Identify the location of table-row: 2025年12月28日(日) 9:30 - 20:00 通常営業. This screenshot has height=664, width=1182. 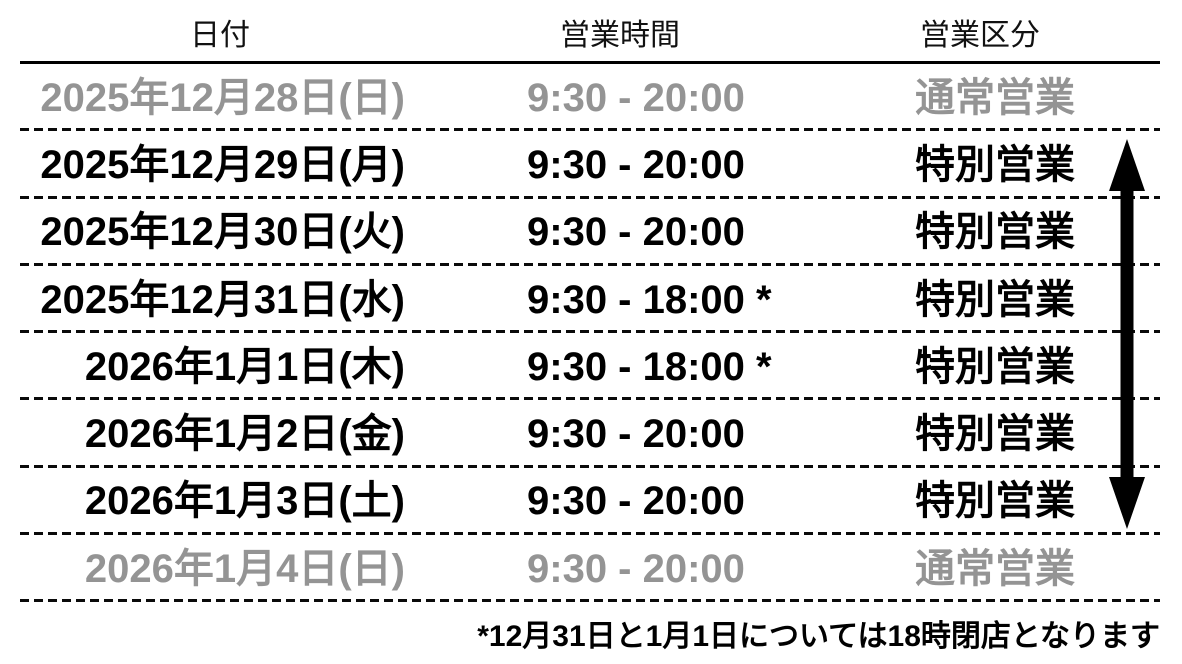
(591, 98).